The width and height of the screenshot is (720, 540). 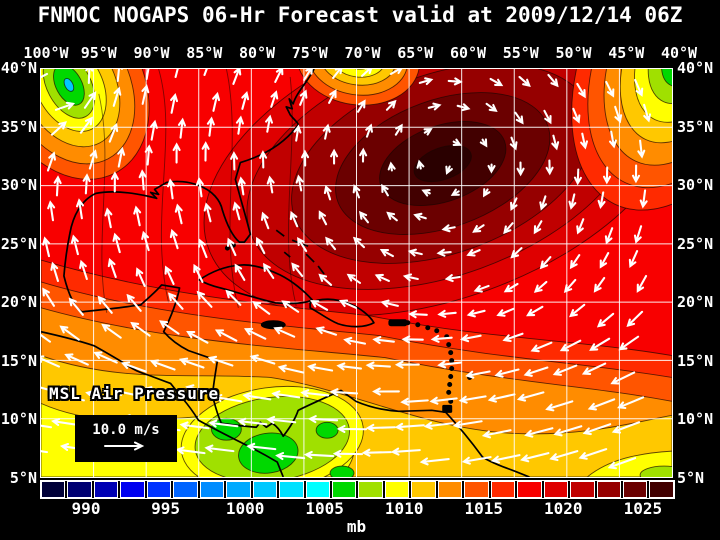 What do you see at coordinates (362, 53) in the screenshot?
I see `lon-label: 70°W` at bounding box center [362, 53].